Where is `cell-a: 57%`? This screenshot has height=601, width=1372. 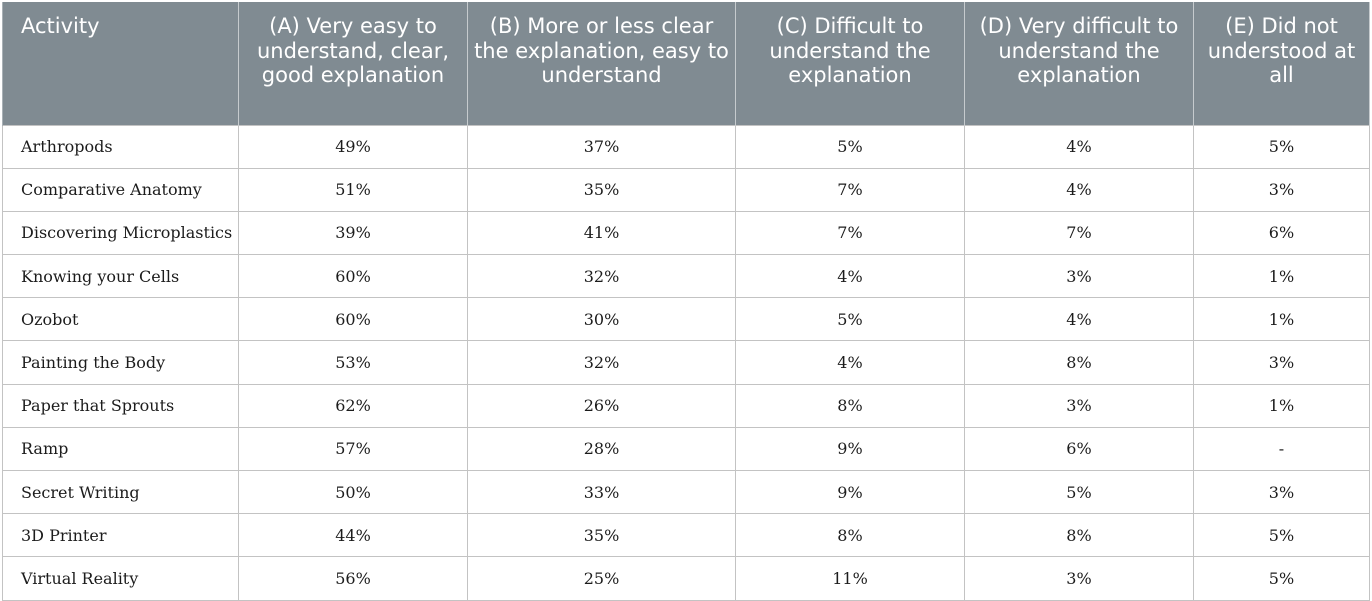 cell-a: 57% is located at coordinates (353, 449).